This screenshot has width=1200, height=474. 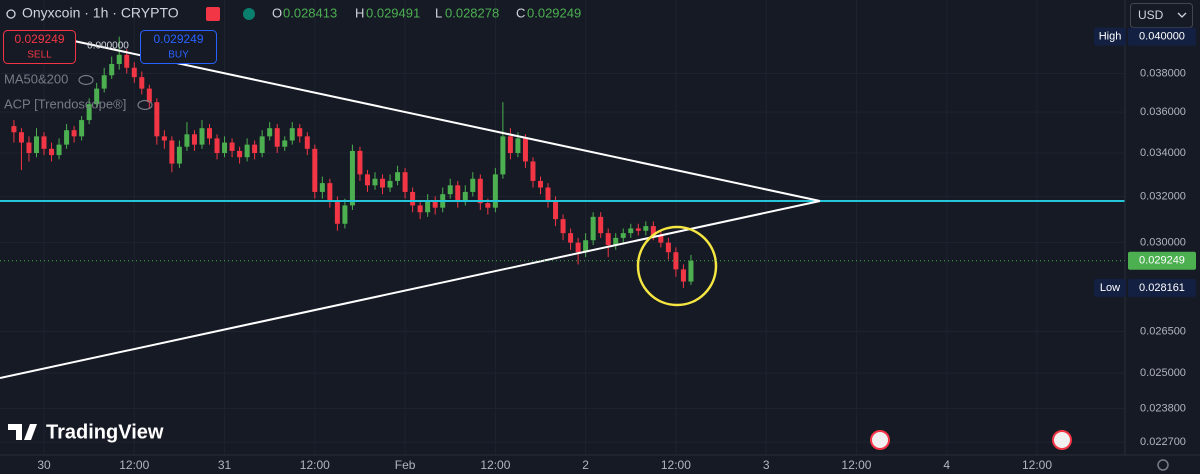 I want to click on price-label: 0.040000, so click(x=1162, y=37).